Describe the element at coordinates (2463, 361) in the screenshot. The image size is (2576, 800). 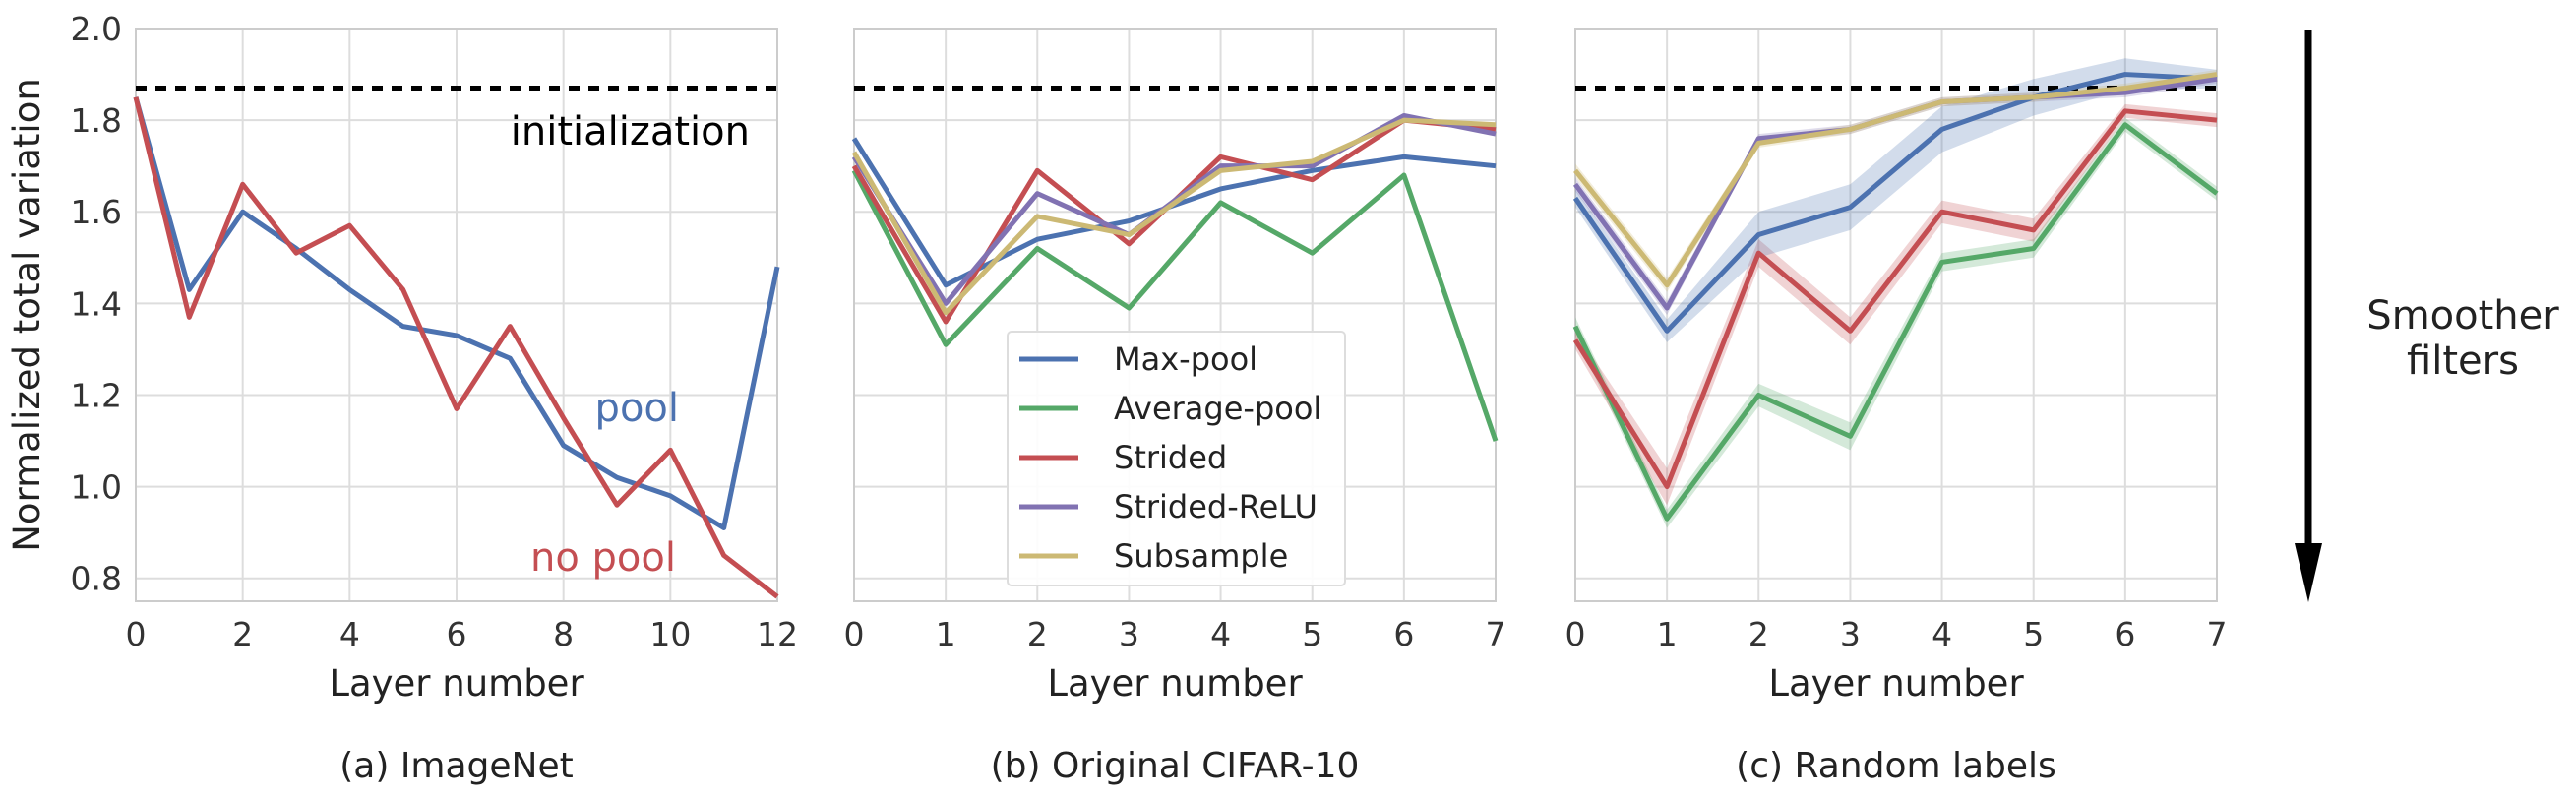
I see `side-label-line2: filters` at that location.